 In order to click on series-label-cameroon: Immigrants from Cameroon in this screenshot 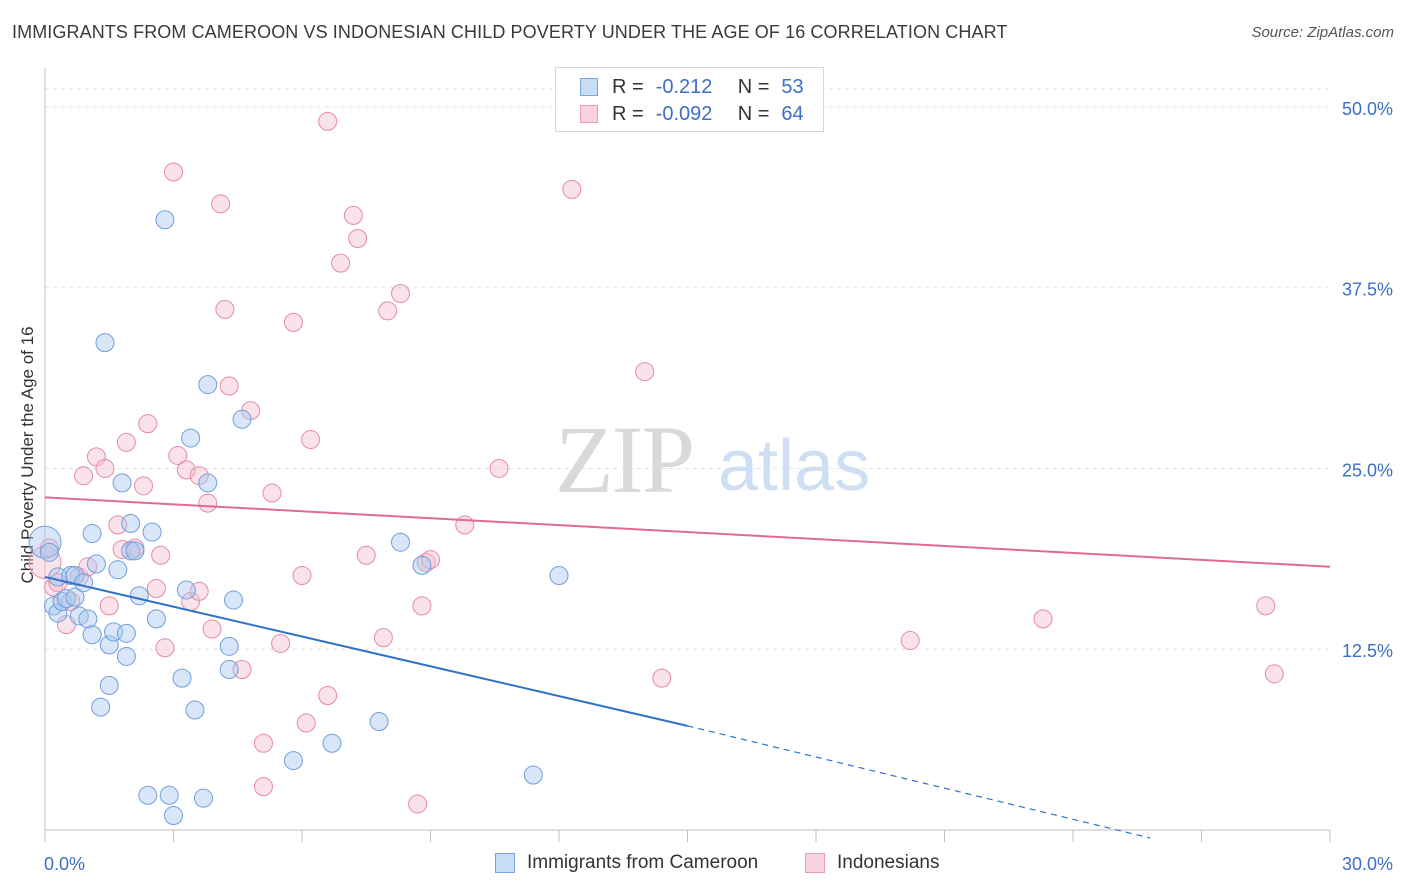, I will do `click(643, 862)`.